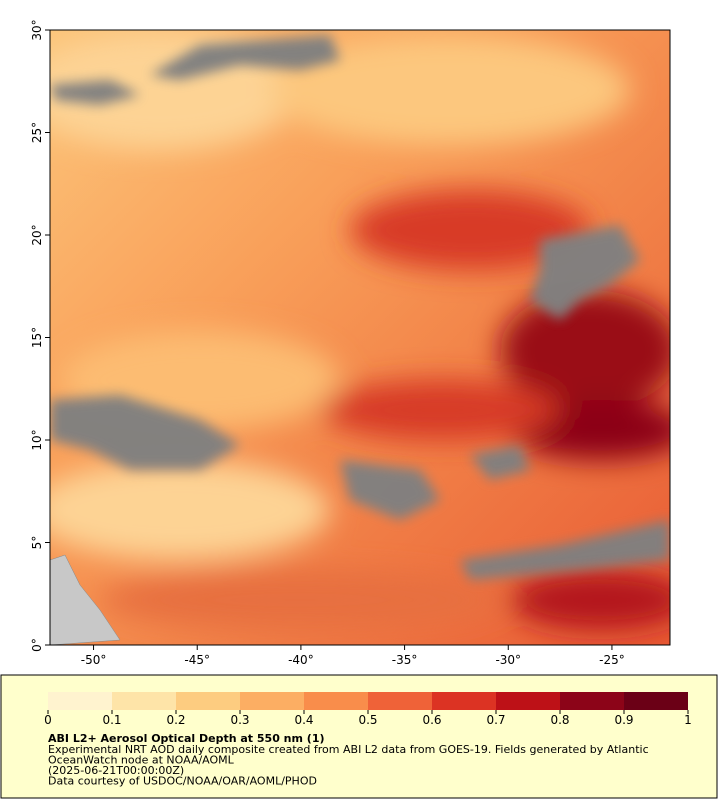 The width and height of the screenshot is (720, 800). Describe the element at coordinates (37, 439) in the screenshot. I see `y-tick-label: 10°` at that location.